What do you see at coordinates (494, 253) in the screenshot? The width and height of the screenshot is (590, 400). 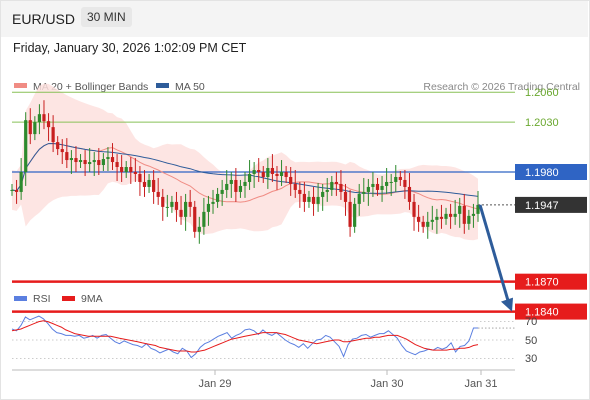 I see `forecast-arrow-shaft` at bounding box center [494, 253].